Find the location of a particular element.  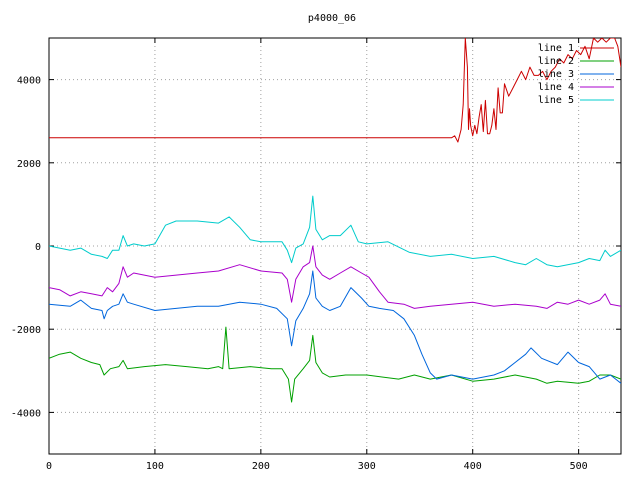

chart-title: p4000_06 is located at coordinates (332, 18).